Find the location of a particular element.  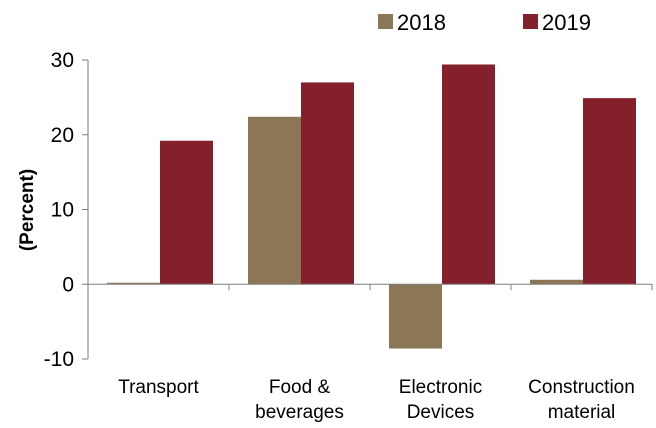

category-label: Food & is located at coordinates (300, 387).